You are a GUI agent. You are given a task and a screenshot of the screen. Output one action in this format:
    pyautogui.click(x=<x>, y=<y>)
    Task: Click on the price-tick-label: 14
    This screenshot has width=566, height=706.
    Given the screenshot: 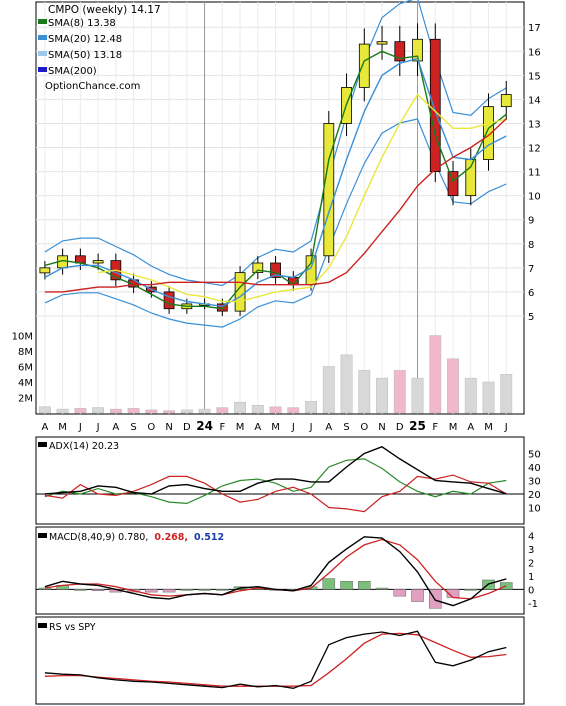 What is the action you would take?
    pyautogui.click(x=534, y=100)
    